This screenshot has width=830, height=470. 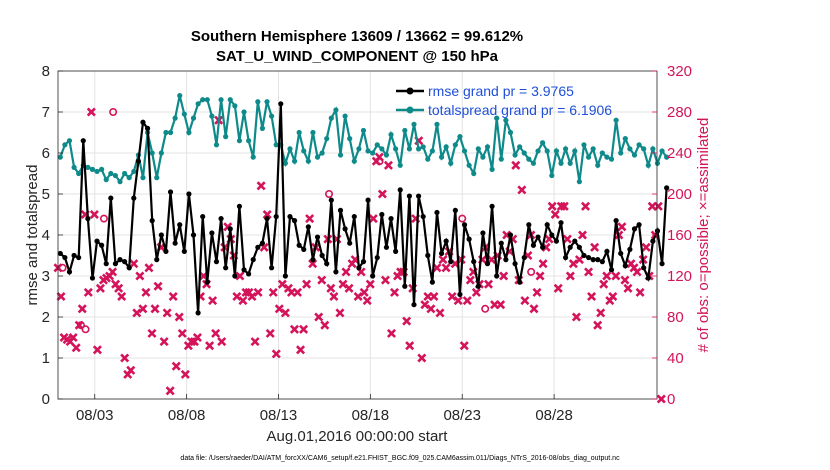 What do you see at coordinates (520, 110) in the screenshot?
I see `legend-spread-label: totalspread grand pr = 6.1906` at bounding box center [520, 110].